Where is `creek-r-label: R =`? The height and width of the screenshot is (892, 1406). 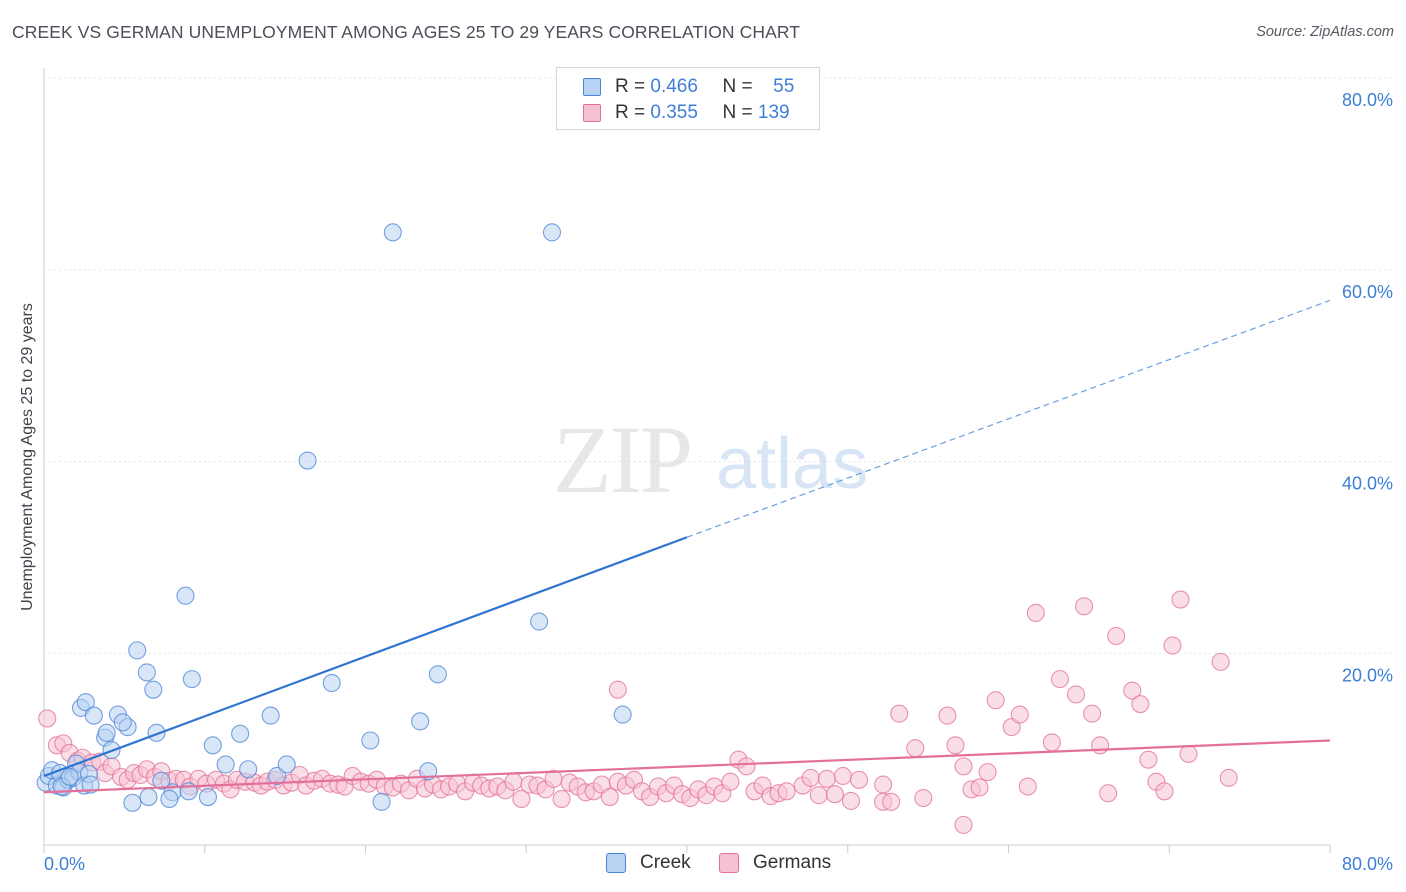 creek-r-label: R = is located at coordinates (630, 86).